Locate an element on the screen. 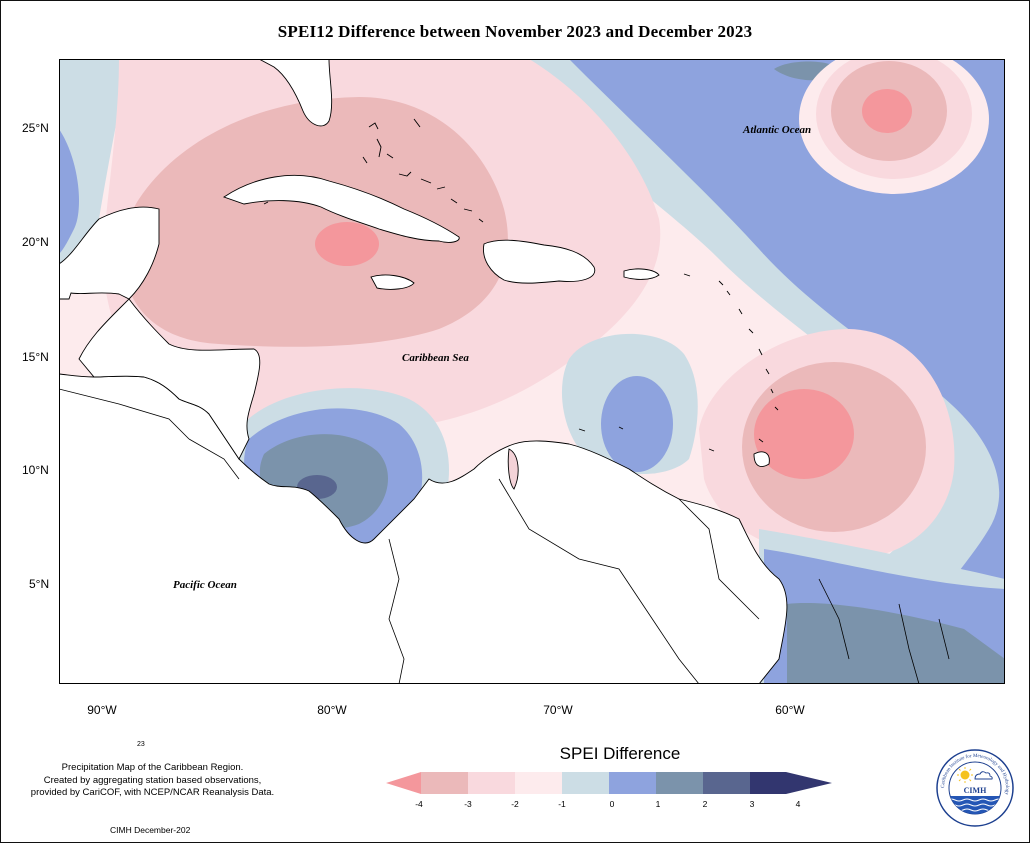 This screenshot has width=1030, height=843. footnote-stub: 23 is located at coordinates (141, 744).